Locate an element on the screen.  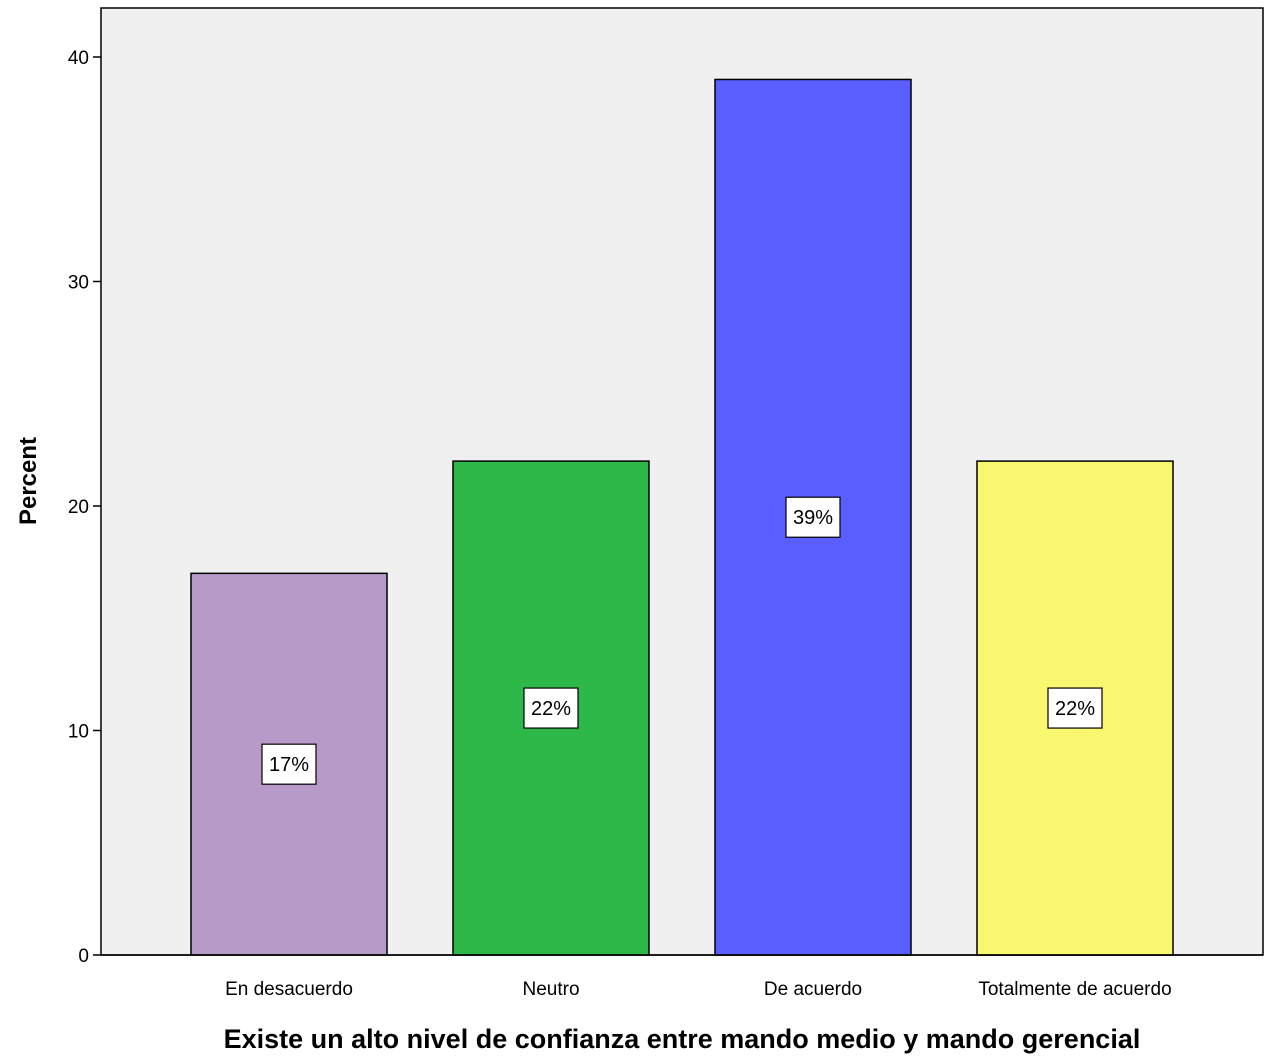
data-label-1: 22% is located at coordinates (551, 708).